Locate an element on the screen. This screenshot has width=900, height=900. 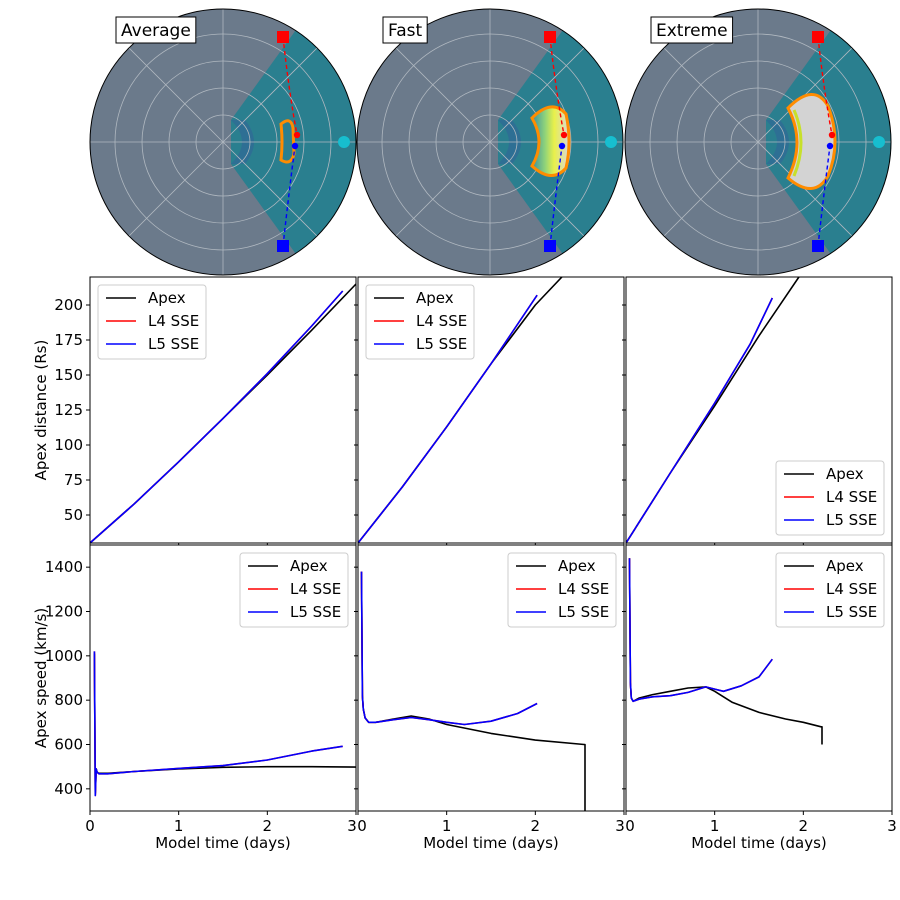
line-panel: Apex L4 SSE L5 SSE is located at coordinates (489, 411).